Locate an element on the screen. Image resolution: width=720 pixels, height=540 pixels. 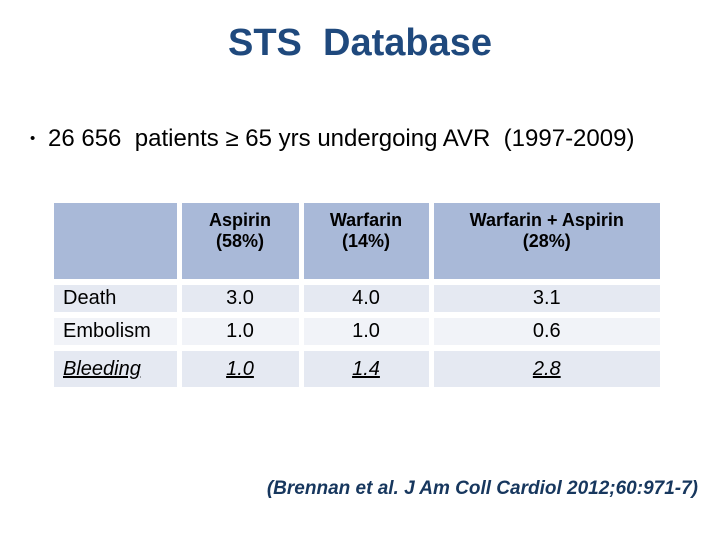
row-label: Death is located at coordinates (118, 297).